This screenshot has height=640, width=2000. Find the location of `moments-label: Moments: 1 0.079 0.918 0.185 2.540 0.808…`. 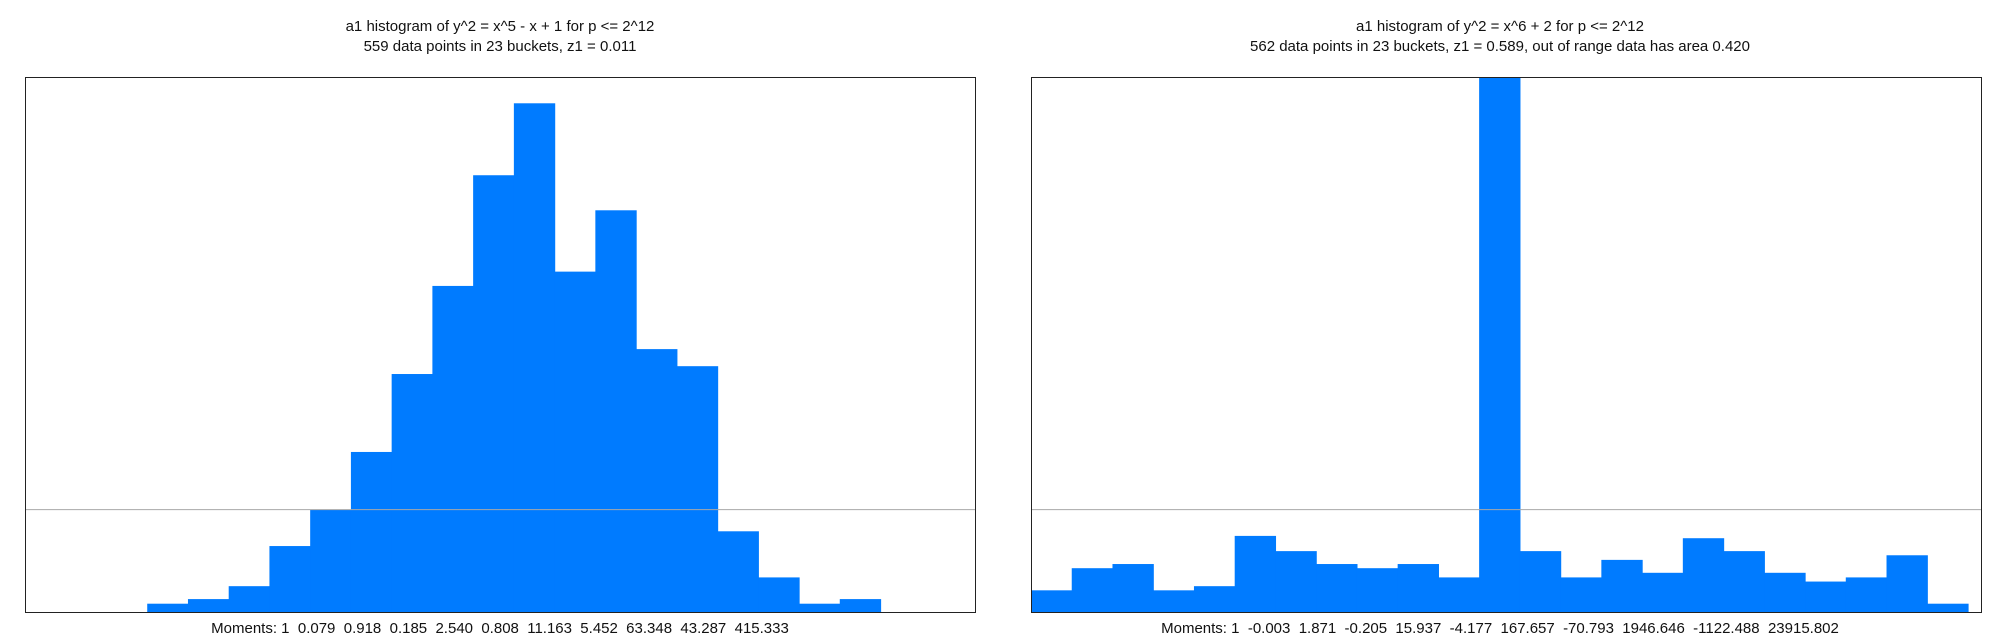

moments-label: Moments: 1 0.079 0.918 0.185 2.540 0.808… is located at coordinates (500, 628).